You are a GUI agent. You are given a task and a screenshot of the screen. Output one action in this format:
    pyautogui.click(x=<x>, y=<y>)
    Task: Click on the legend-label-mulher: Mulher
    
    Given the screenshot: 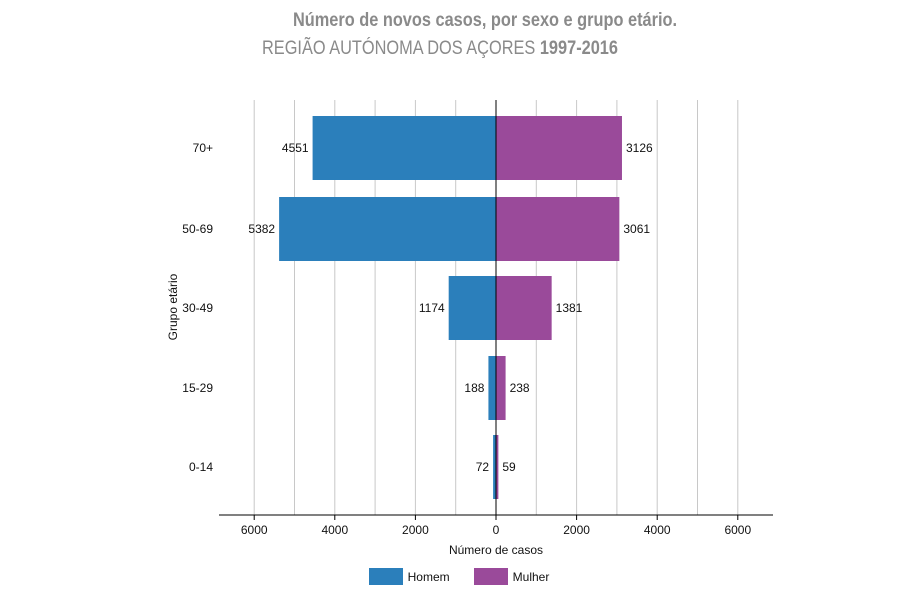 What is the action you would take?
    pyautogui.click(x=531, y=576)
    